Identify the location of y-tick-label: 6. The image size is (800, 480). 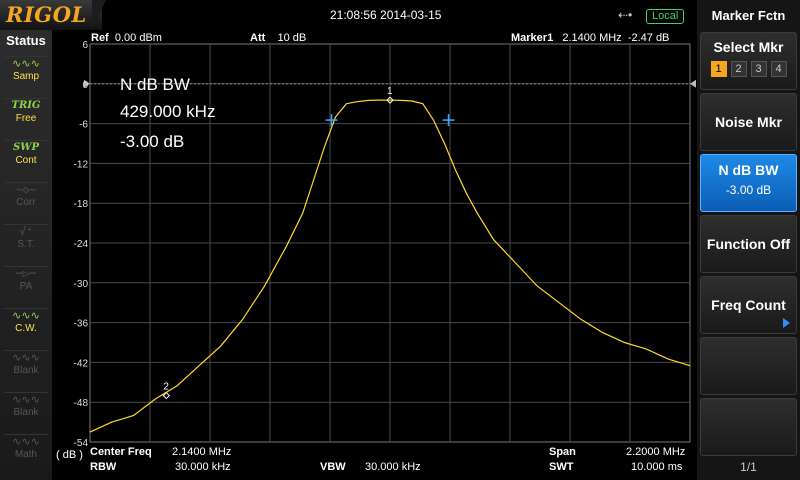
(85, 45).